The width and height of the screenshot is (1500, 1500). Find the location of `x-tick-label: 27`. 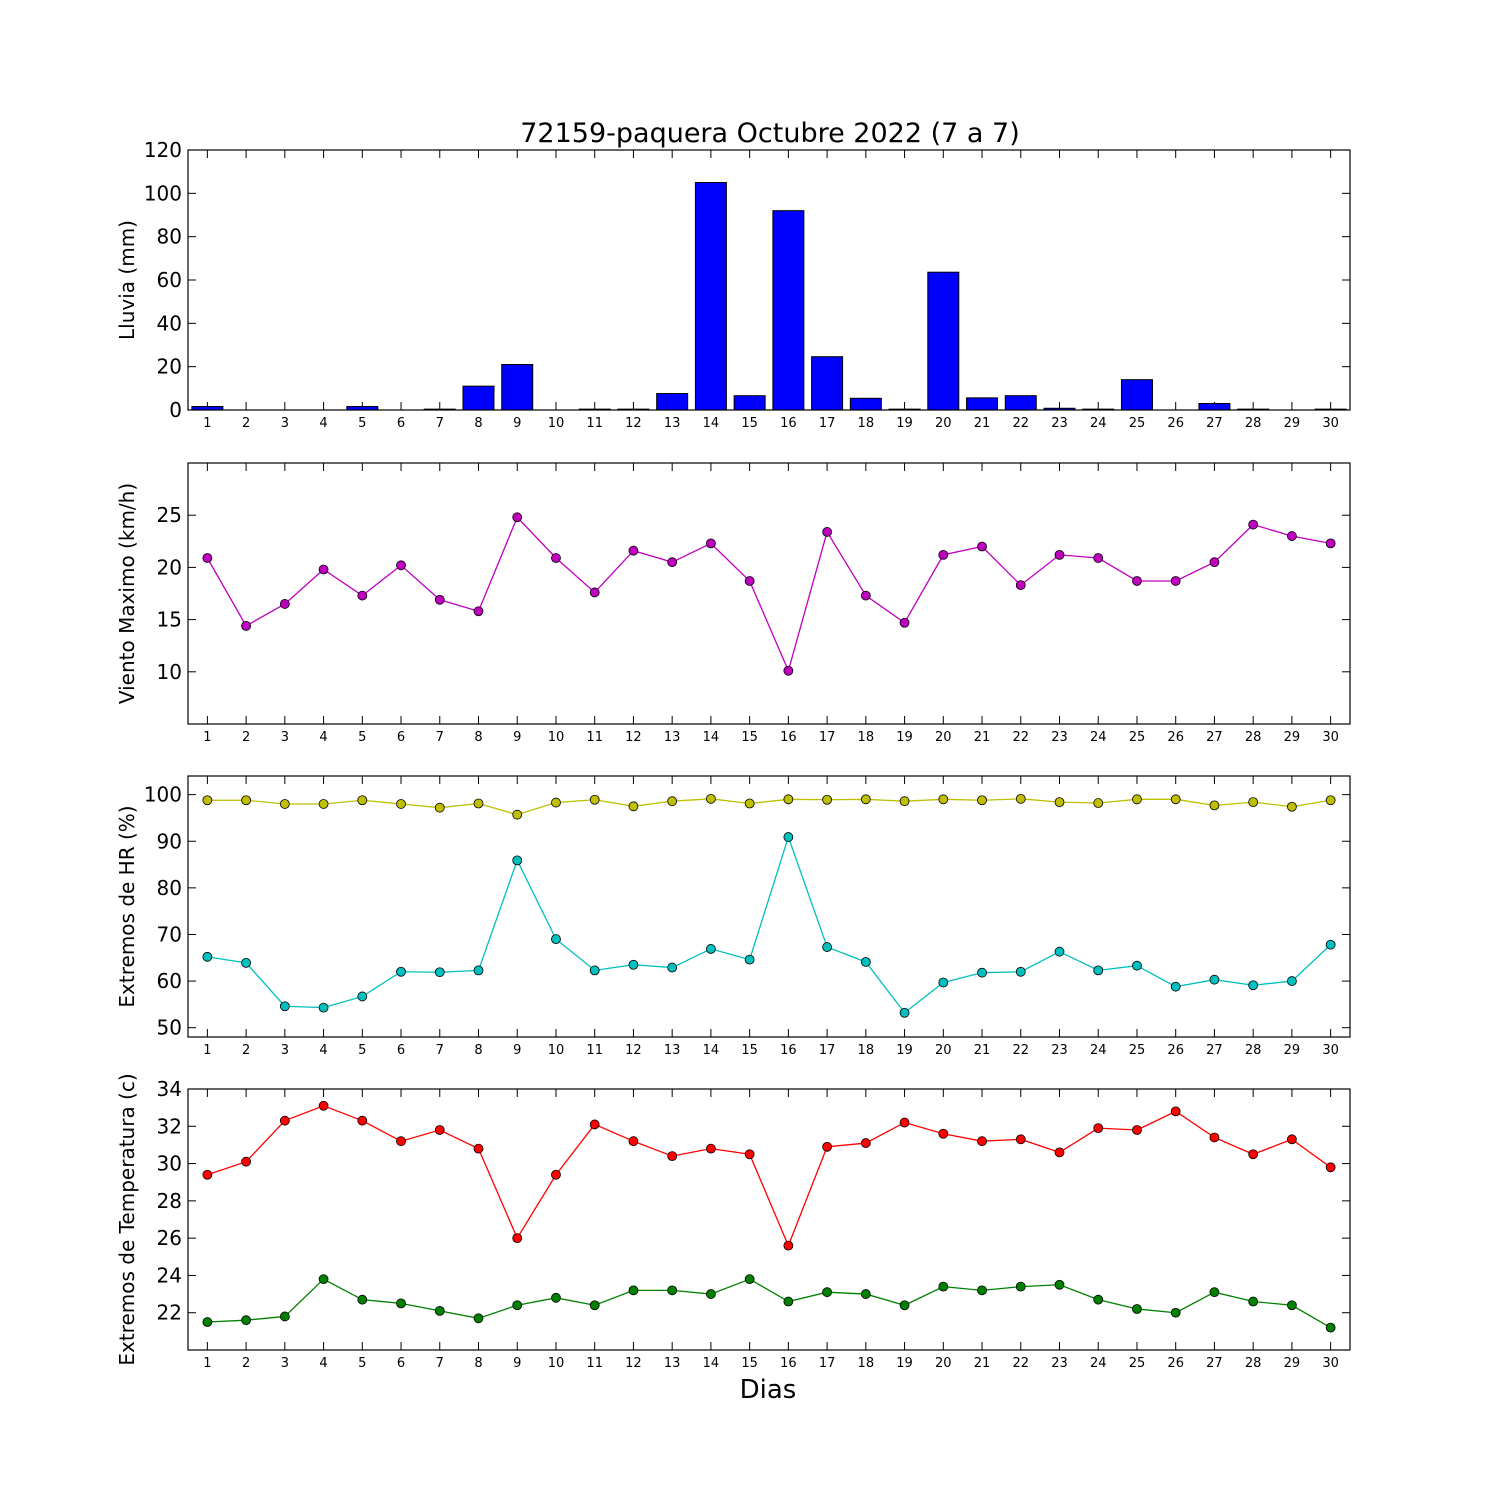

x-tick-label: 27 is located at coordinates (1214, 1363).